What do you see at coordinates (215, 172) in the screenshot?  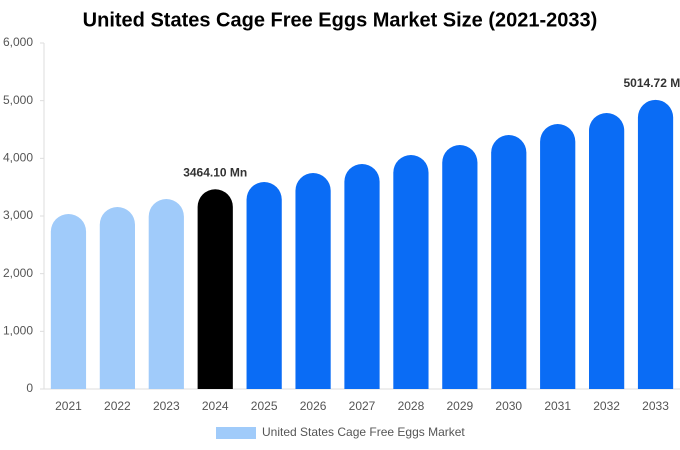 I see `data-label: 3464.10 Mn` at bounding box center [215, 172].